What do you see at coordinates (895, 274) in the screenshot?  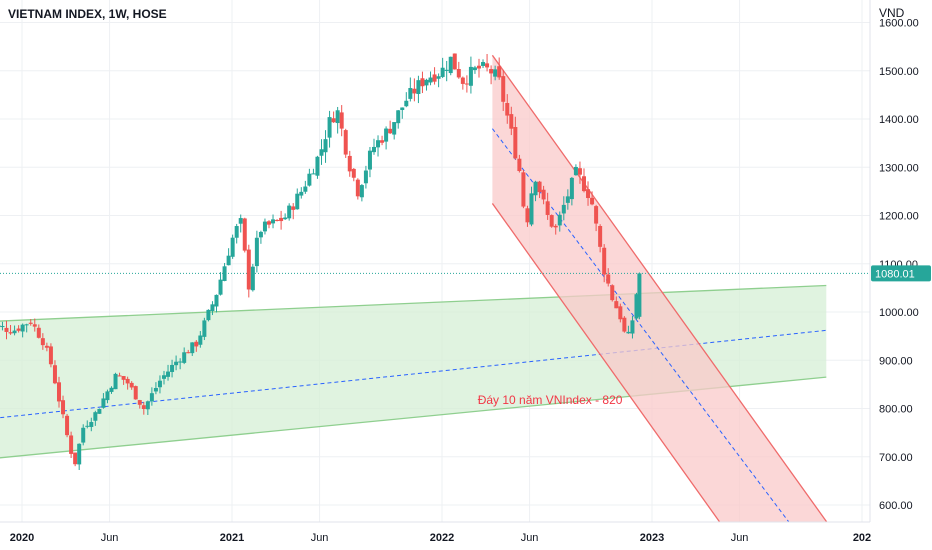 I see `last-price-label: 1080.01` at bounding box center [895, 274].